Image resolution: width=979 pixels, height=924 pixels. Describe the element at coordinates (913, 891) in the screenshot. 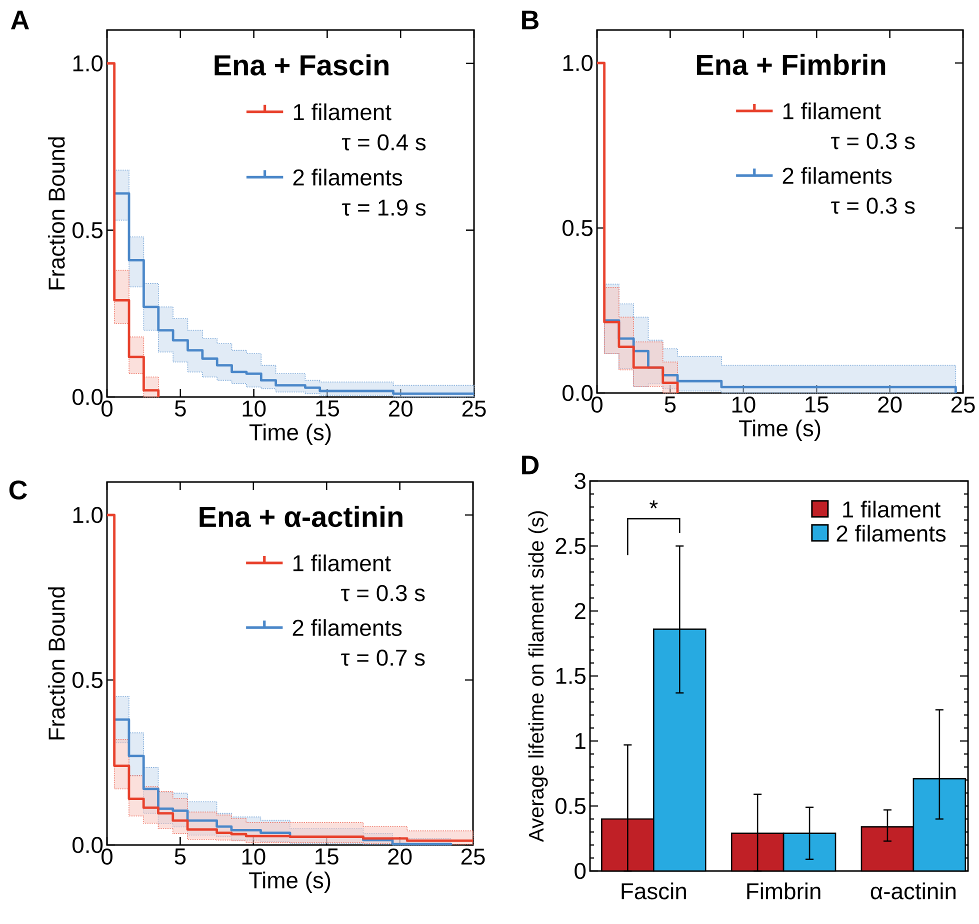

I see `x-tick-label: α-actinin` at that location.